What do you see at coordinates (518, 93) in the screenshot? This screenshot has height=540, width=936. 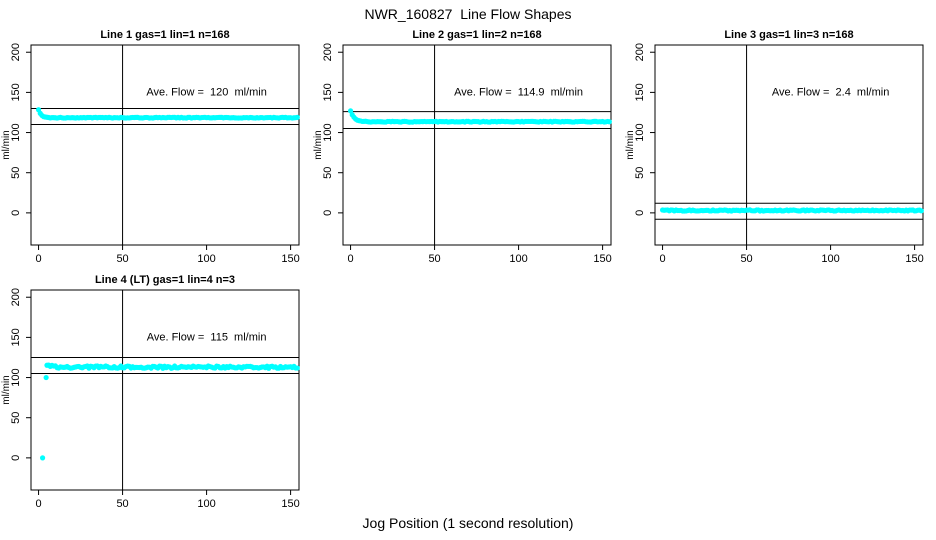 I see `ave-flow-annotation: Ave. Flow = 114.9 ml/min` at bounding box center [518, 93].